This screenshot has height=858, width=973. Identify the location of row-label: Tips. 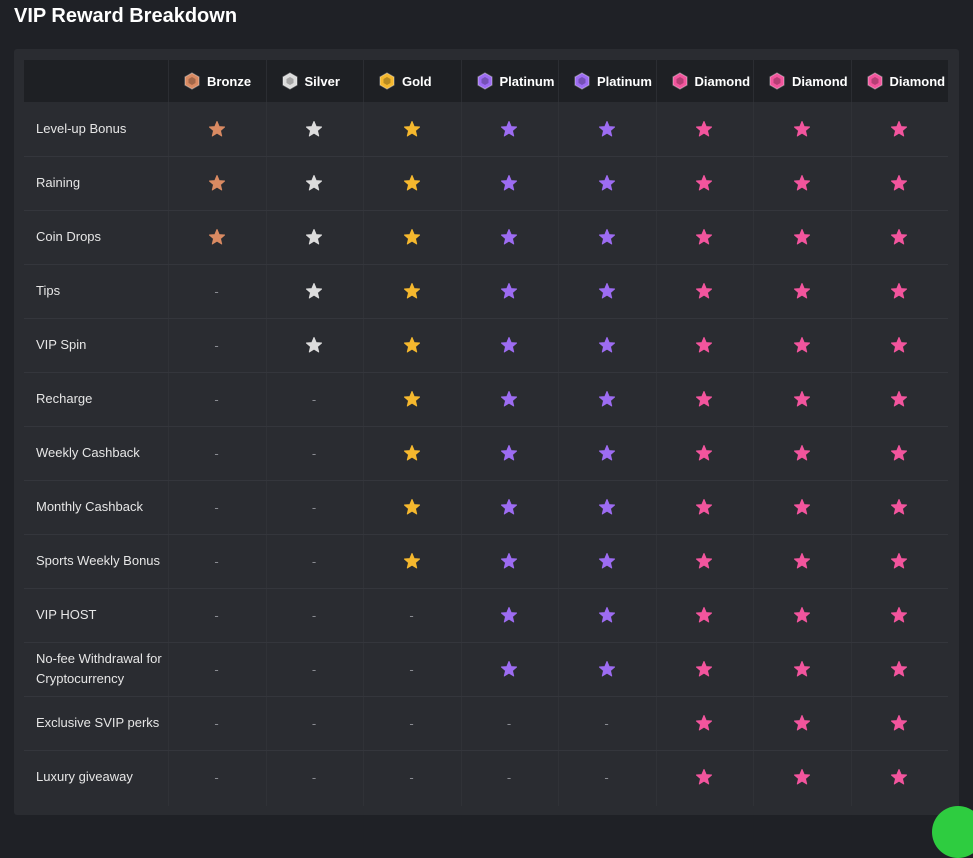
(48, 290).